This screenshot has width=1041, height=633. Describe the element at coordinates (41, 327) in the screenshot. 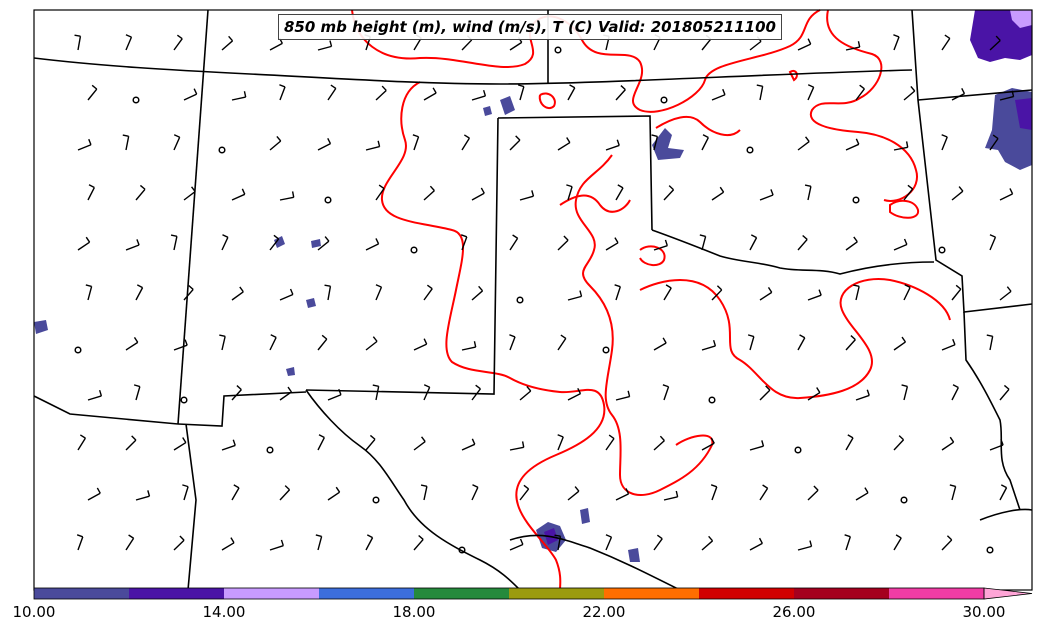

I see `shade-west-edge` at that location.